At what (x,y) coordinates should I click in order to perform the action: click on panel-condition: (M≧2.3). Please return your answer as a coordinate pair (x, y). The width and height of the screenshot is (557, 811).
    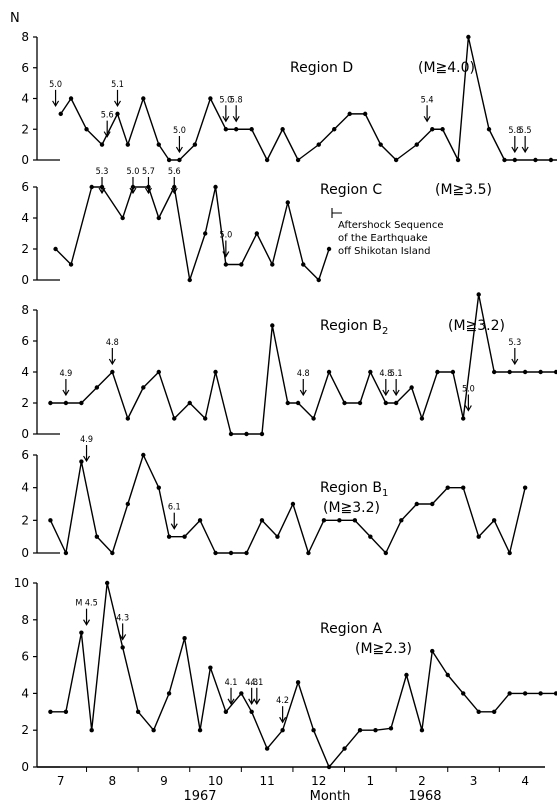
    Looking at the image, I should click on (383, 649).